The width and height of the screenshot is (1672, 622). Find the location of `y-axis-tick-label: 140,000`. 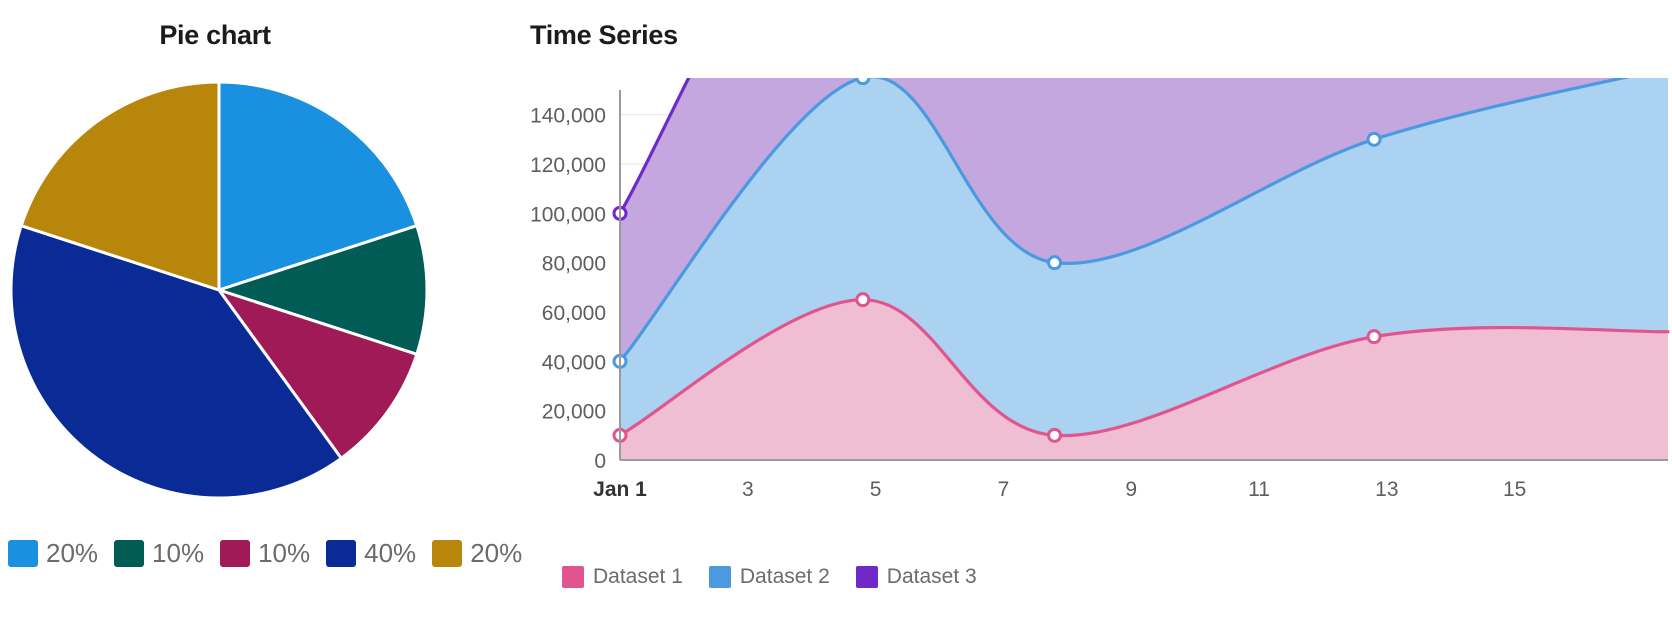

y-axis-tick-label: 140,000 is located at coordinates (568, 116).